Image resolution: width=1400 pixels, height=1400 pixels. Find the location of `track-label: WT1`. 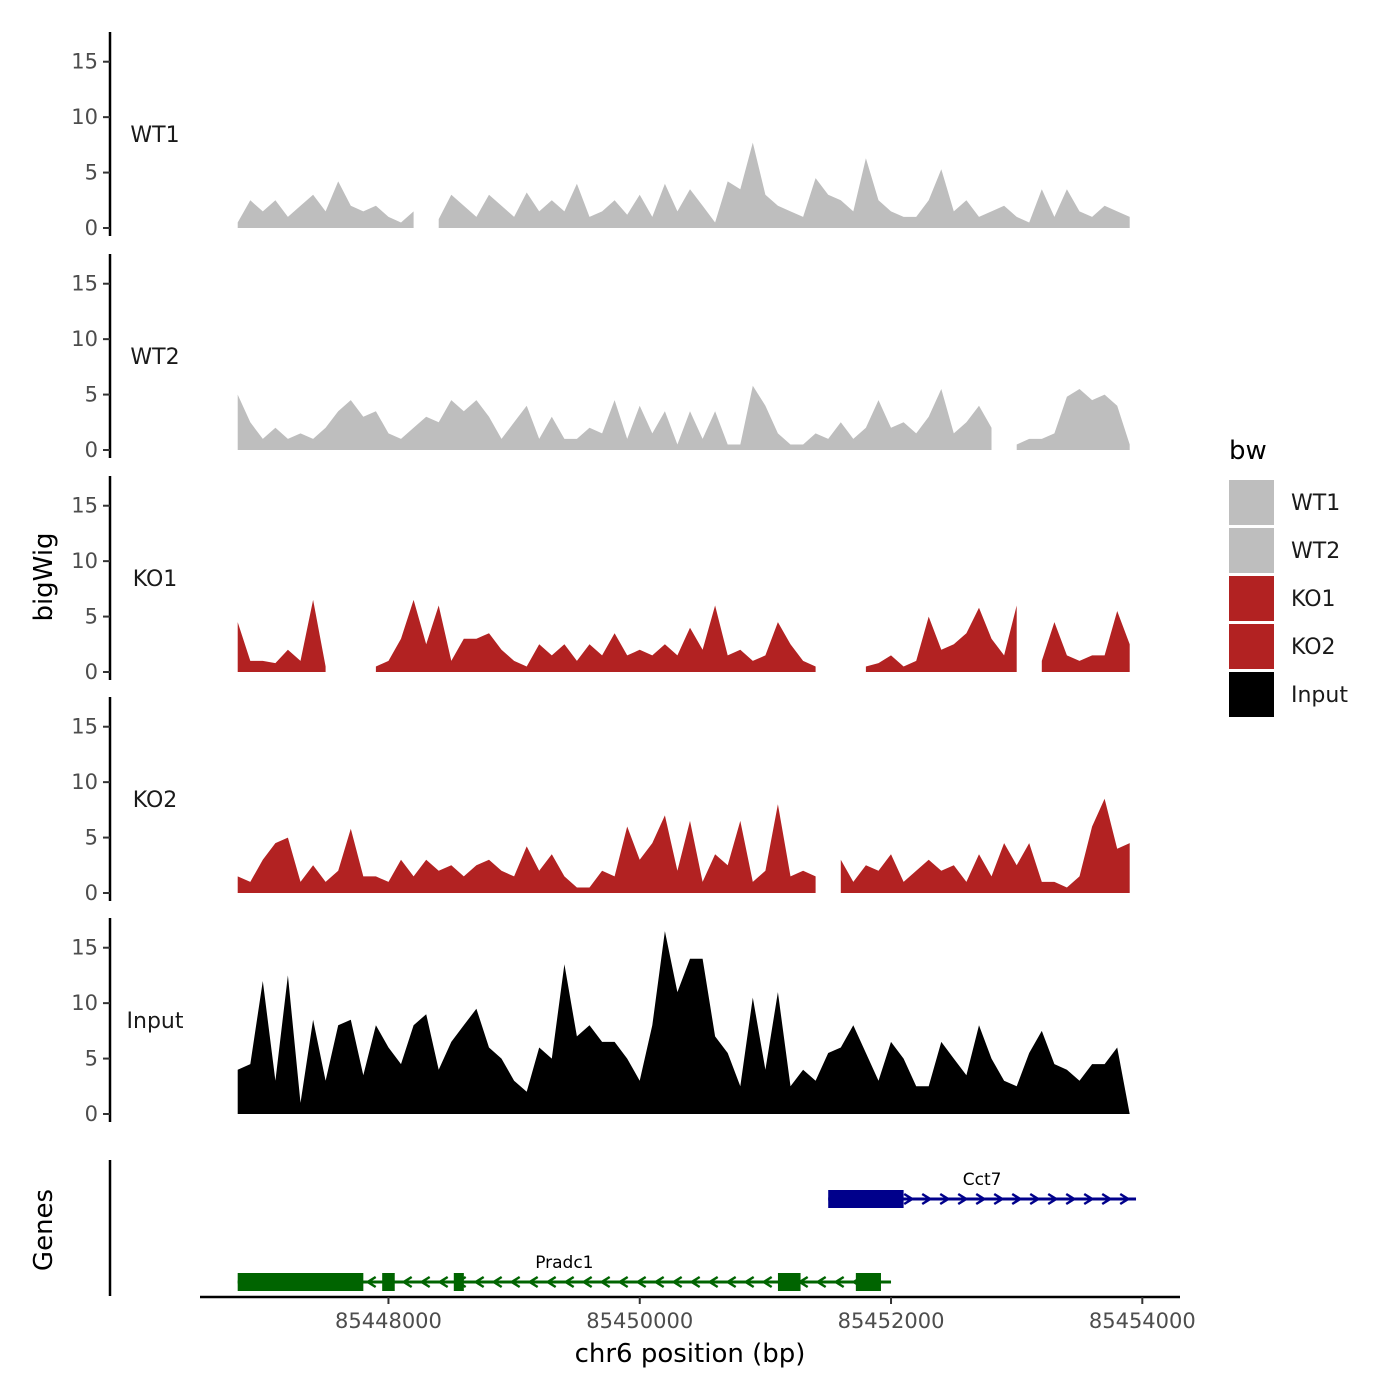

track-label: WT1 is located at coordinates (154, 135).